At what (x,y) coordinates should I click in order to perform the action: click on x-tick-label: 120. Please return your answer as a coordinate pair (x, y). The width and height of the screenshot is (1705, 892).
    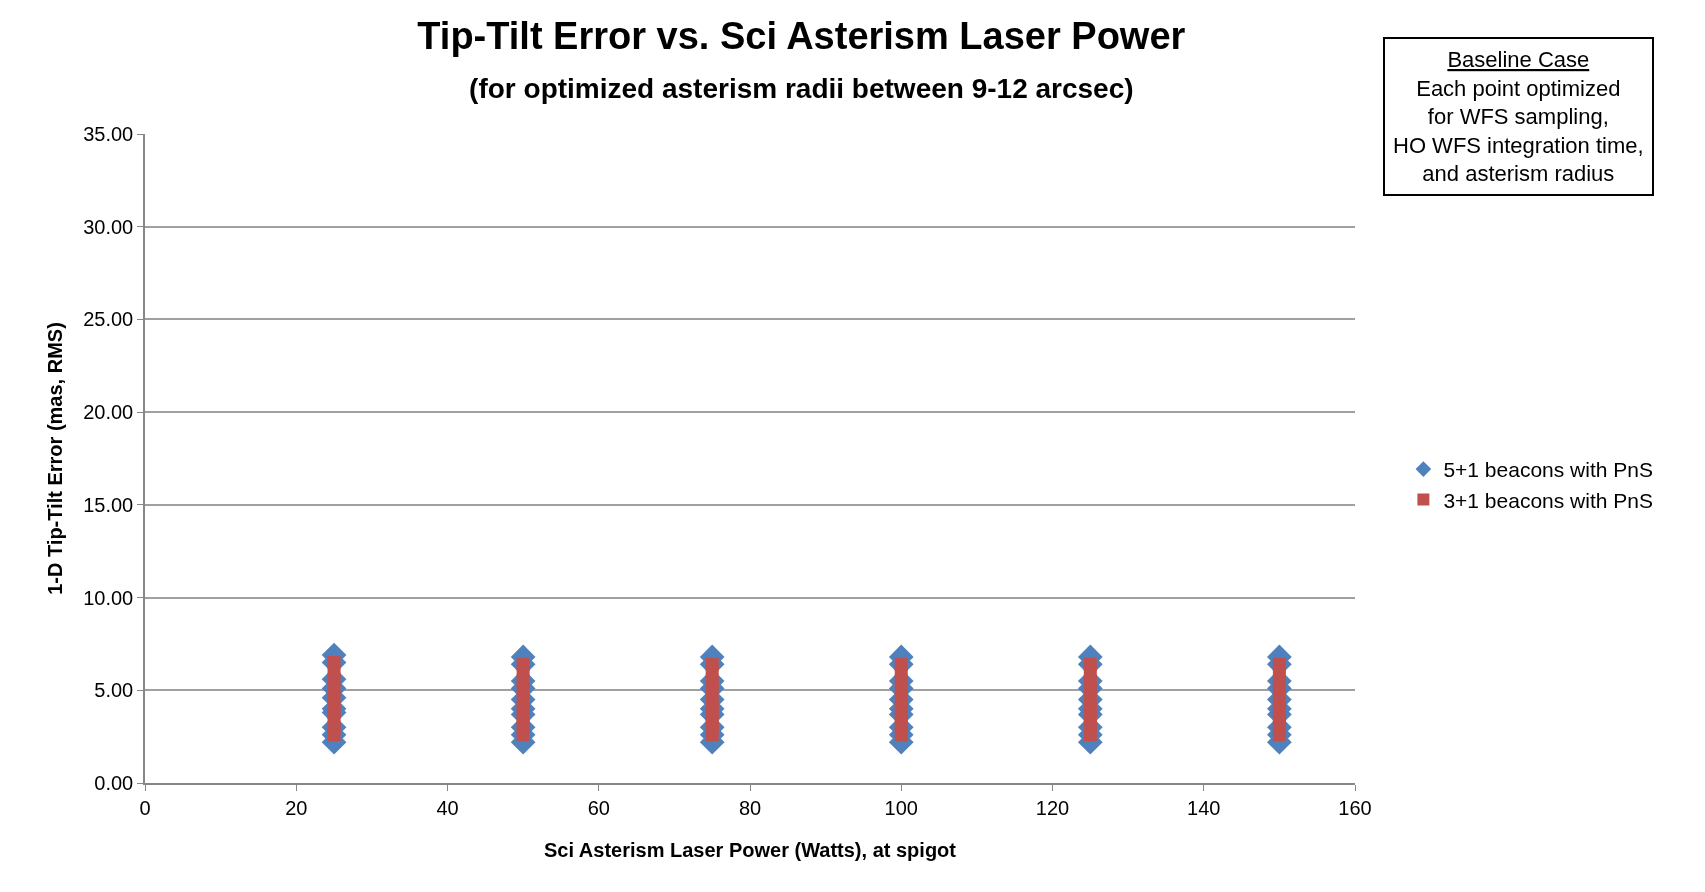
    Looking at the image, I should click on (1052, 807).